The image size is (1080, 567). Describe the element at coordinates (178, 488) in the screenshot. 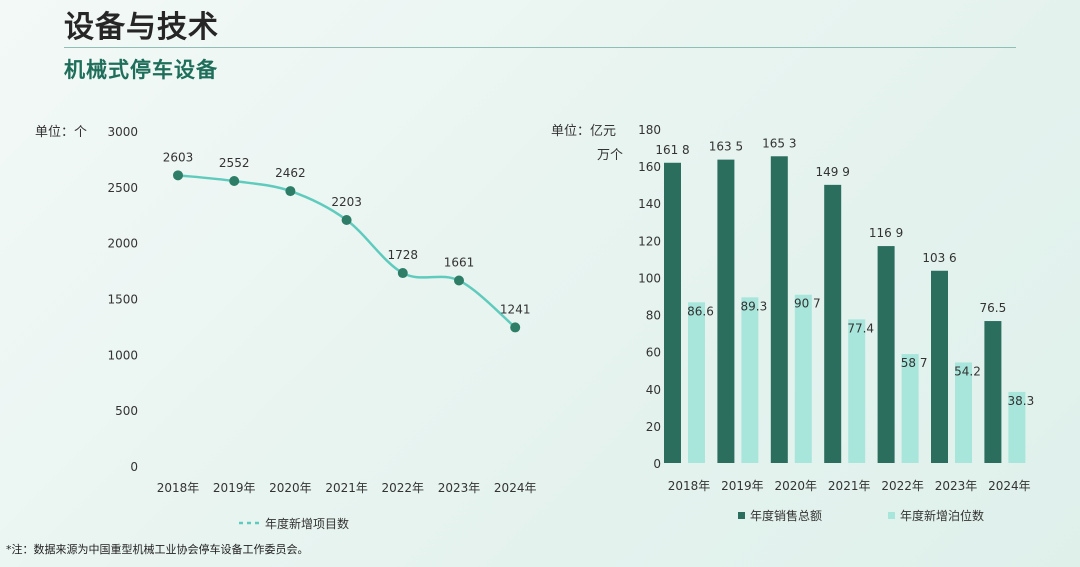

I see `line-x-tick-label: 2018年` at that location.